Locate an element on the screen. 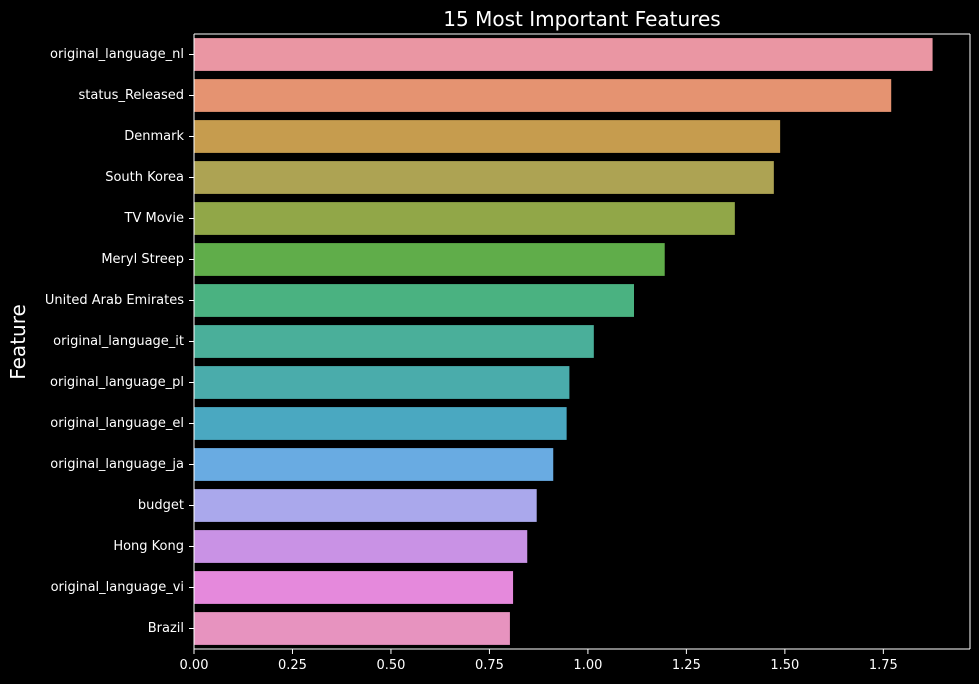 This screenshot has height=684, width=979. x-tick-group: 0.00 0.25 0.50 0.75 1.00 1.25 1.50 1.75 is located at coordinates (539, 661).